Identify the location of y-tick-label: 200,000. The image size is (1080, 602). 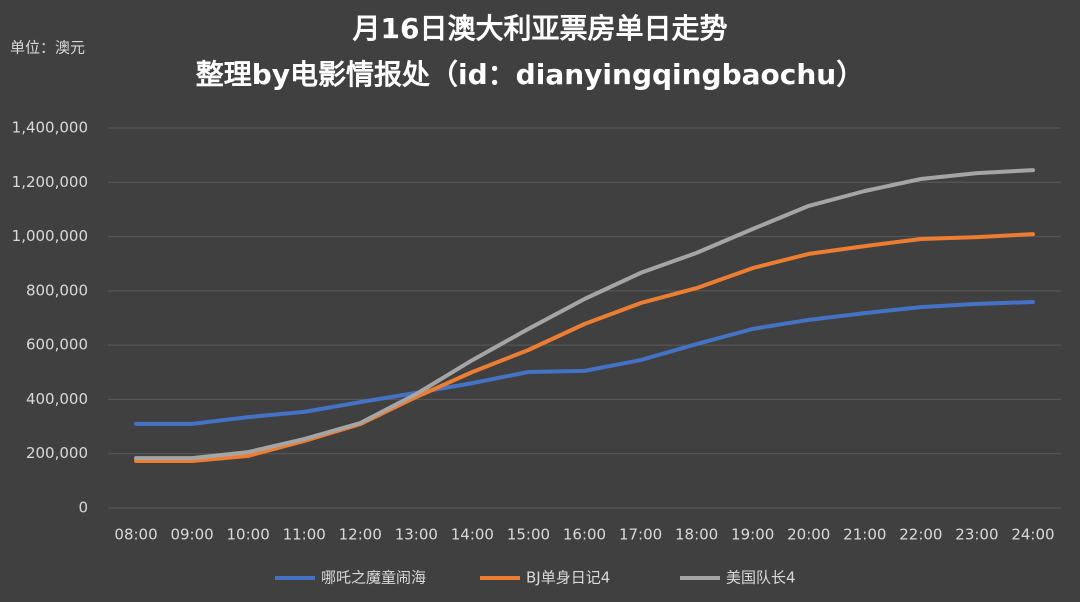
(57, 453).